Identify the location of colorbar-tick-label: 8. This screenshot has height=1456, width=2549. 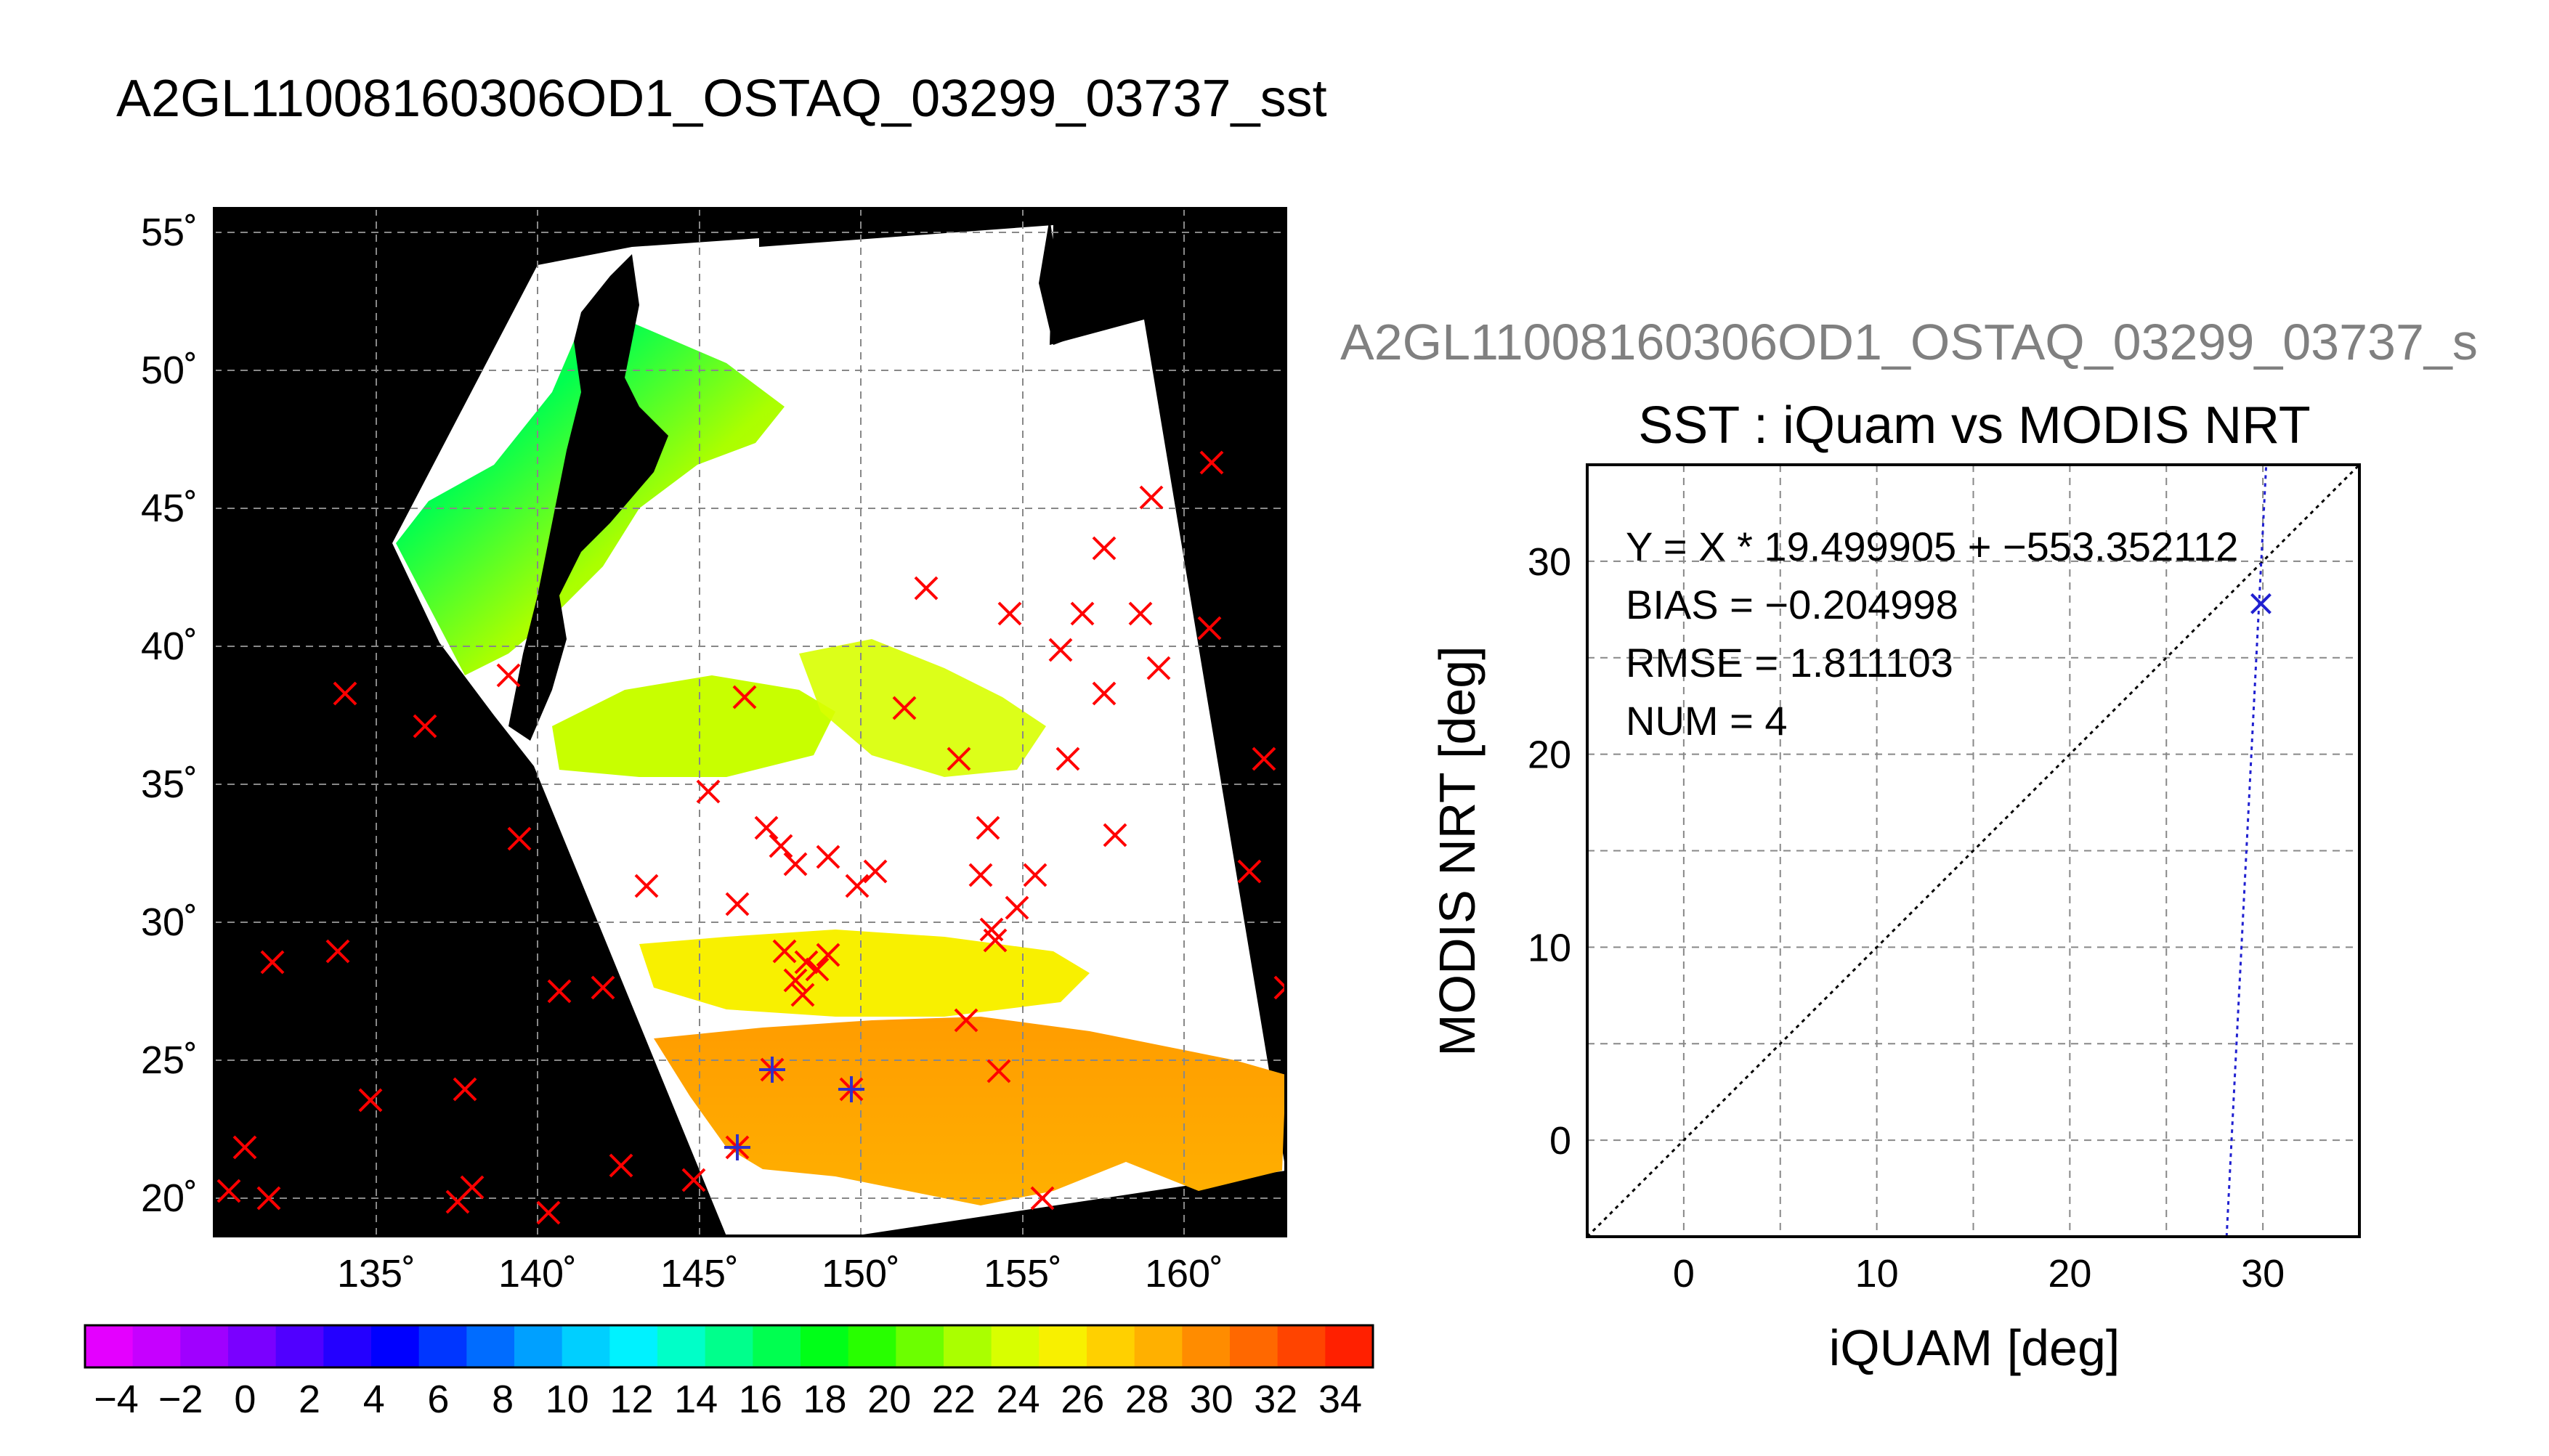
(503, 1400).